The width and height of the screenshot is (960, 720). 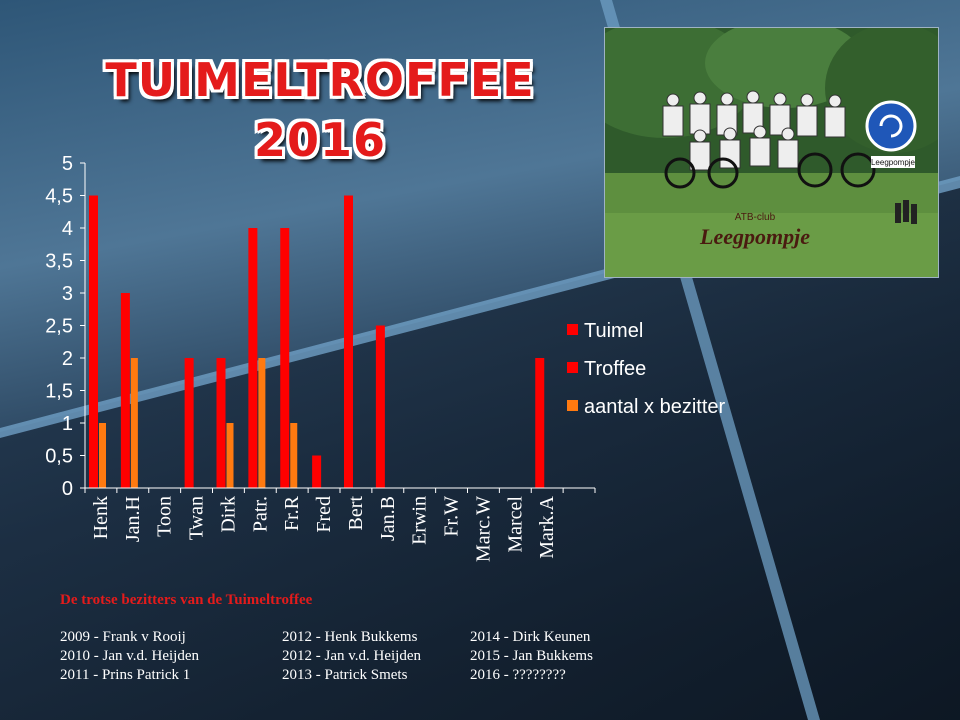 What do you see at coordinates (380, 406) in the screenshot?
I see `bar-tuimel-janb` at bounding box center [380, 406].